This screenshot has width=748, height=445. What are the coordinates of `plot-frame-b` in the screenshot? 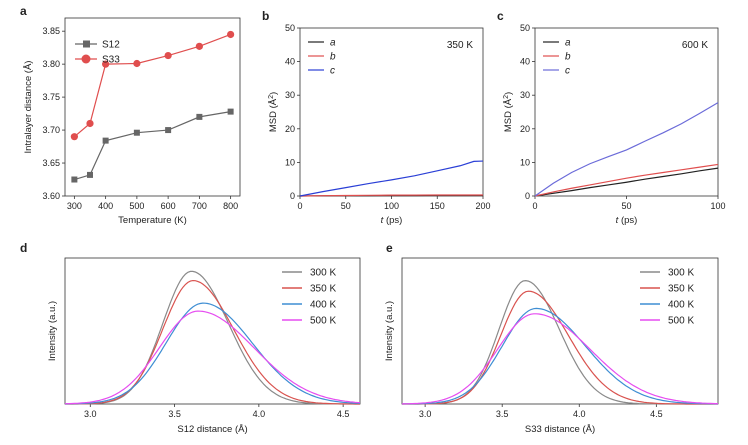 It's located at (391, 112).